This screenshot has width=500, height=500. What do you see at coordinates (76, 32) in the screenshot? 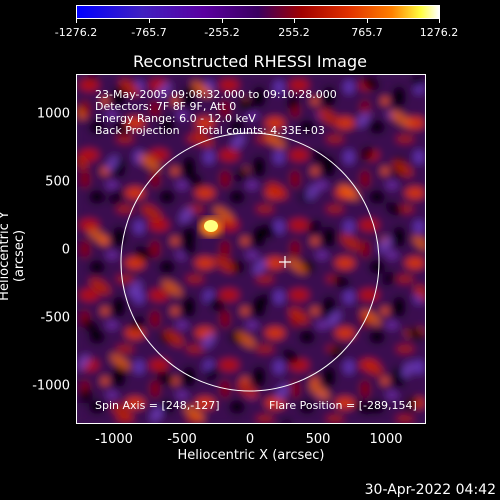
I see `colorbar-tick-label: -1276.2` at bounding box center [76, 32].